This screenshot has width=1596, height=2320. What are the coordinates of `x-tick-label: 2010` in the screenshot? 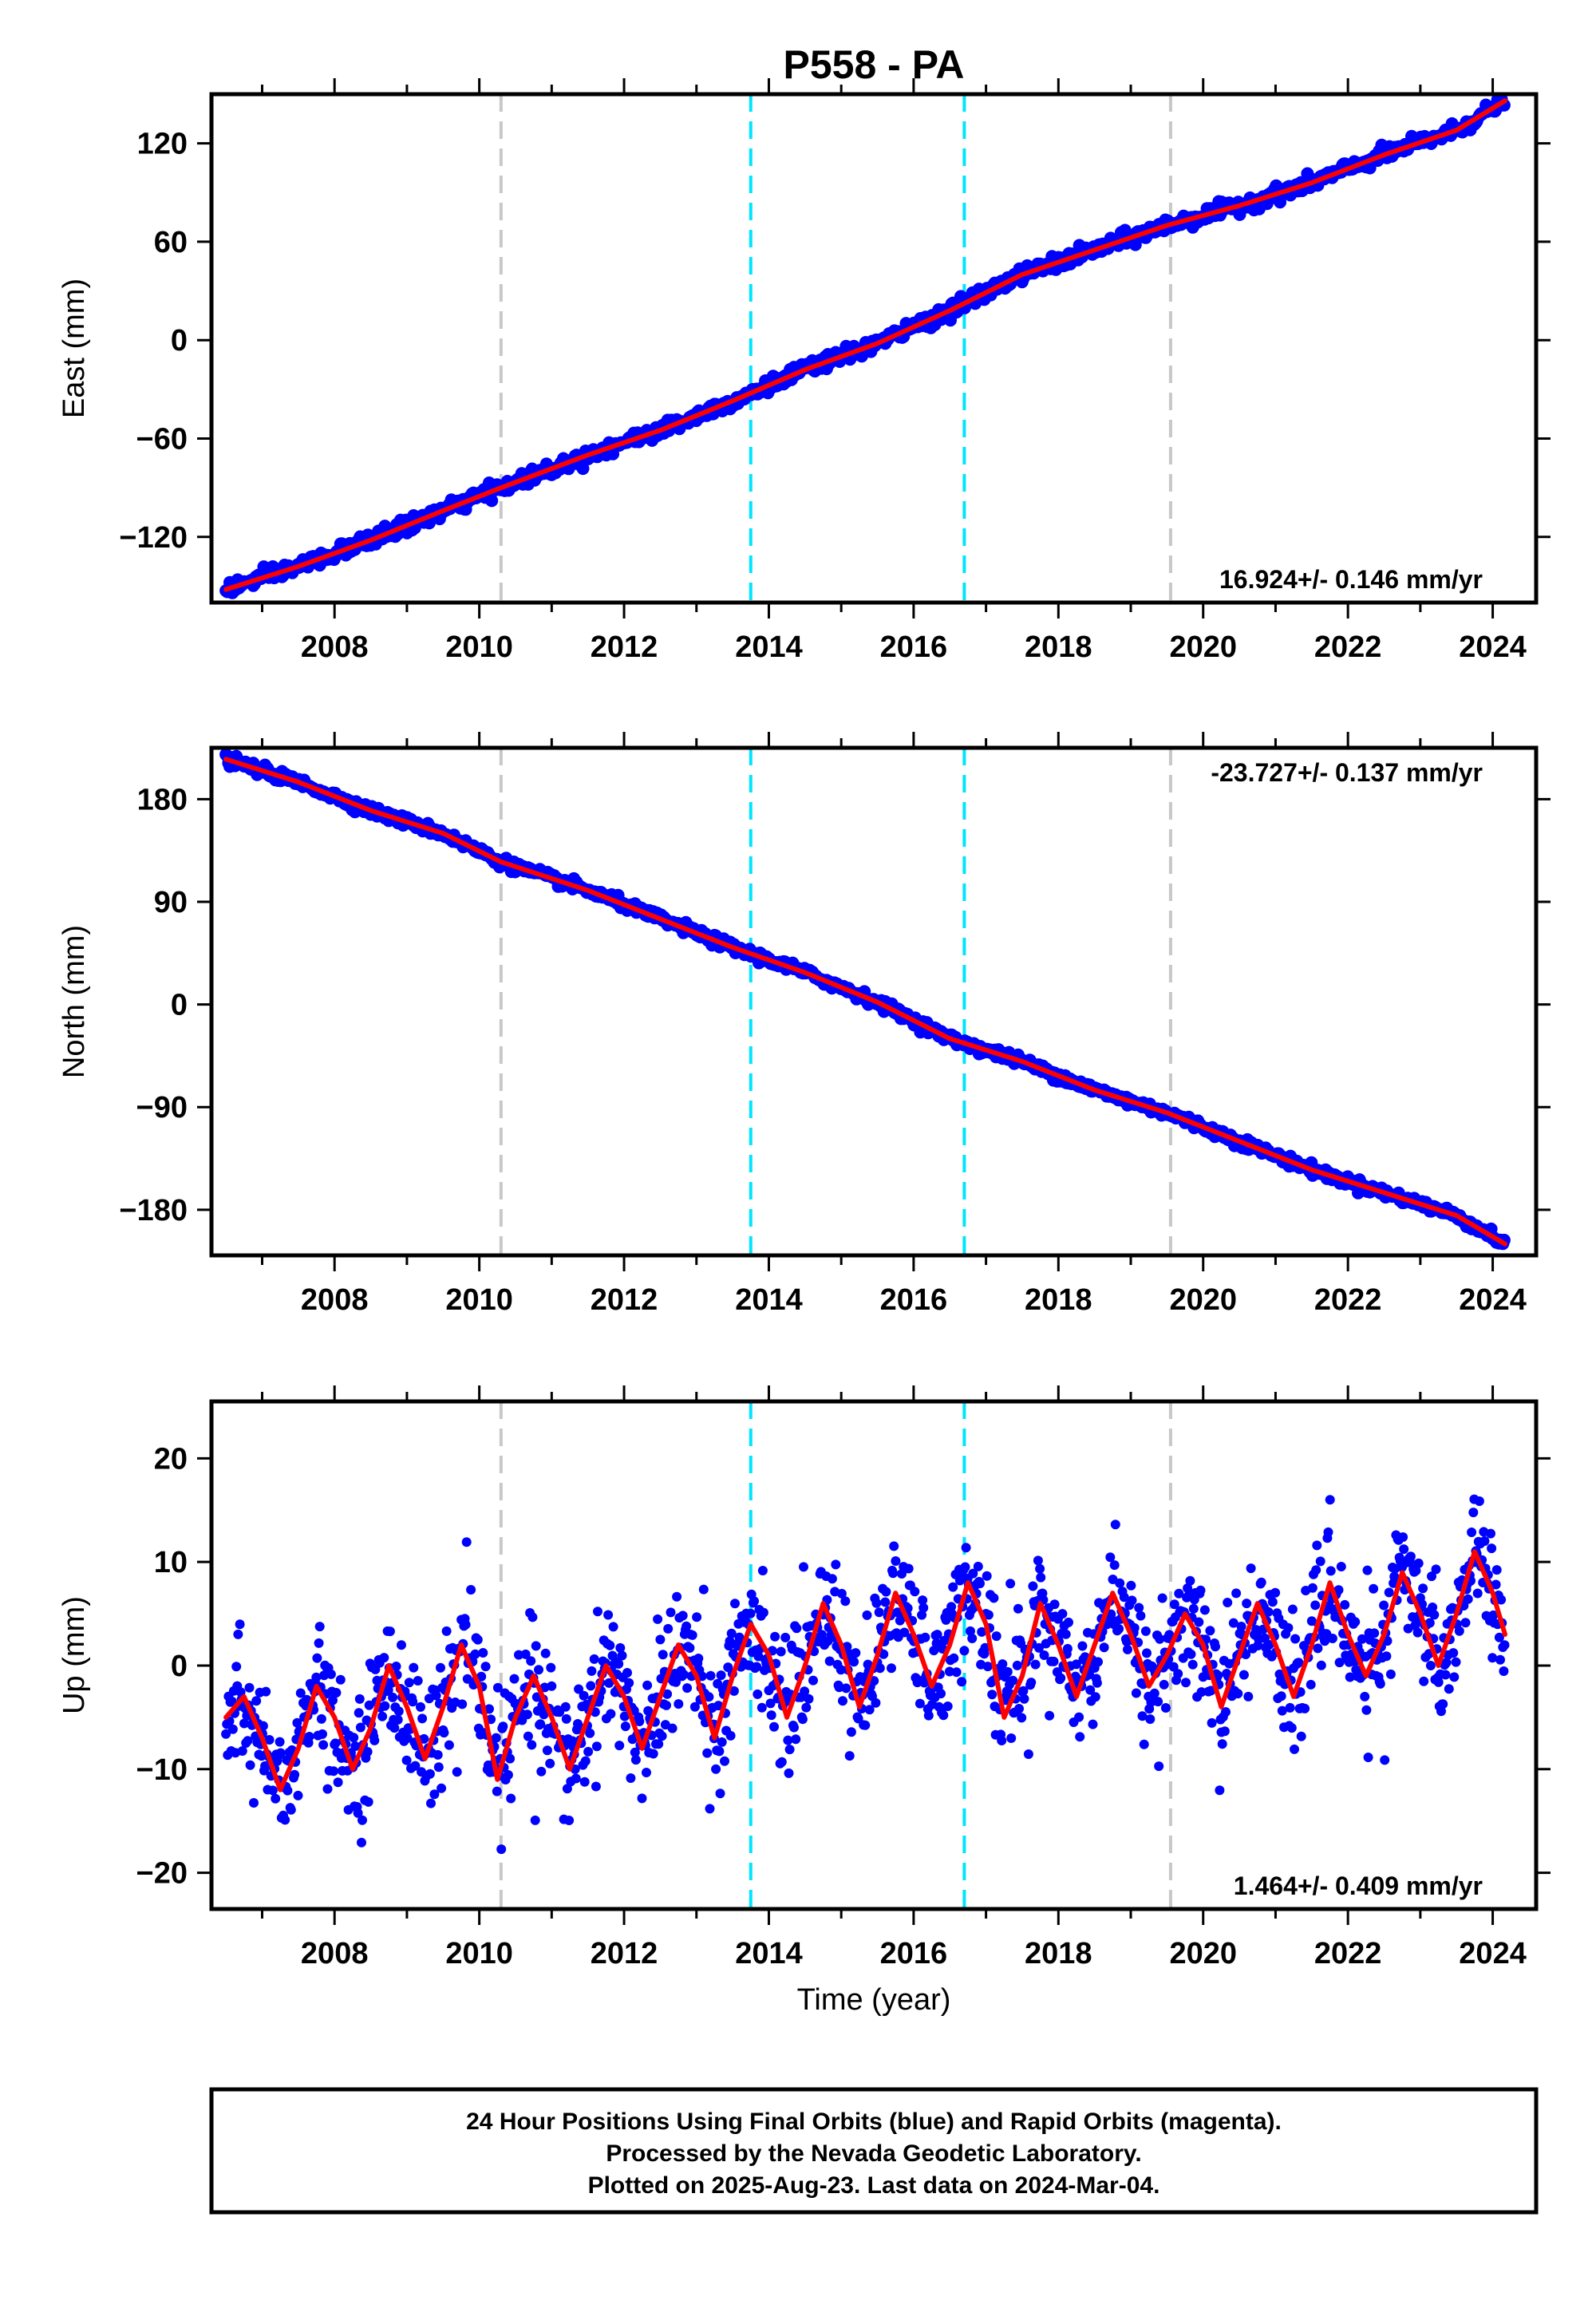 It's located at (479, 1300).